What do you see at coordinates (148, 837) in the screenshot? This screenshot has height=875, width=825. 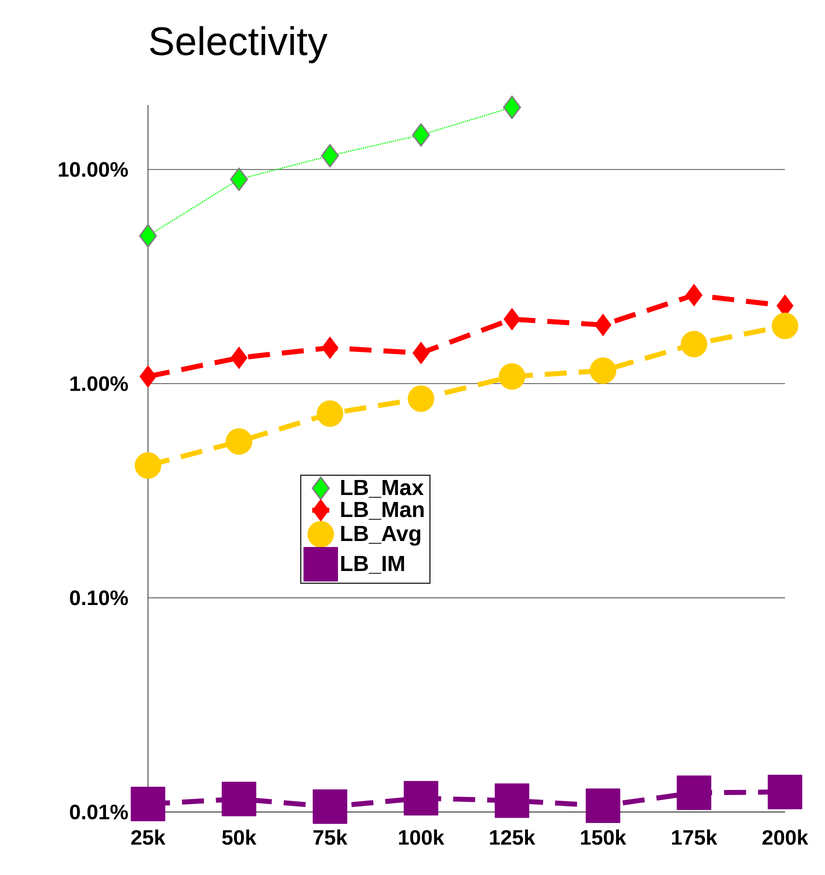 I see `x-tick-label: 25k` at bounding box center [148, 837].